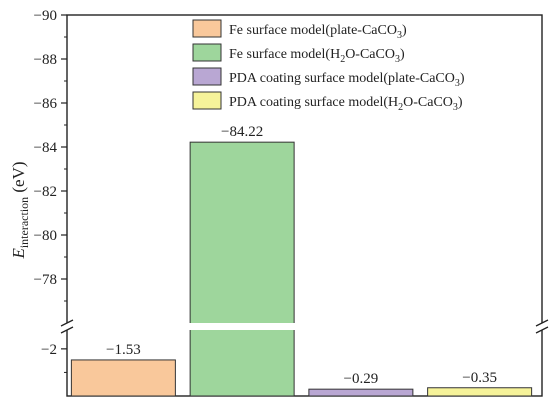 The height and width of the screenshot is (409, 550). I want to click on value-label-4: −0.35, so click(479, 378).